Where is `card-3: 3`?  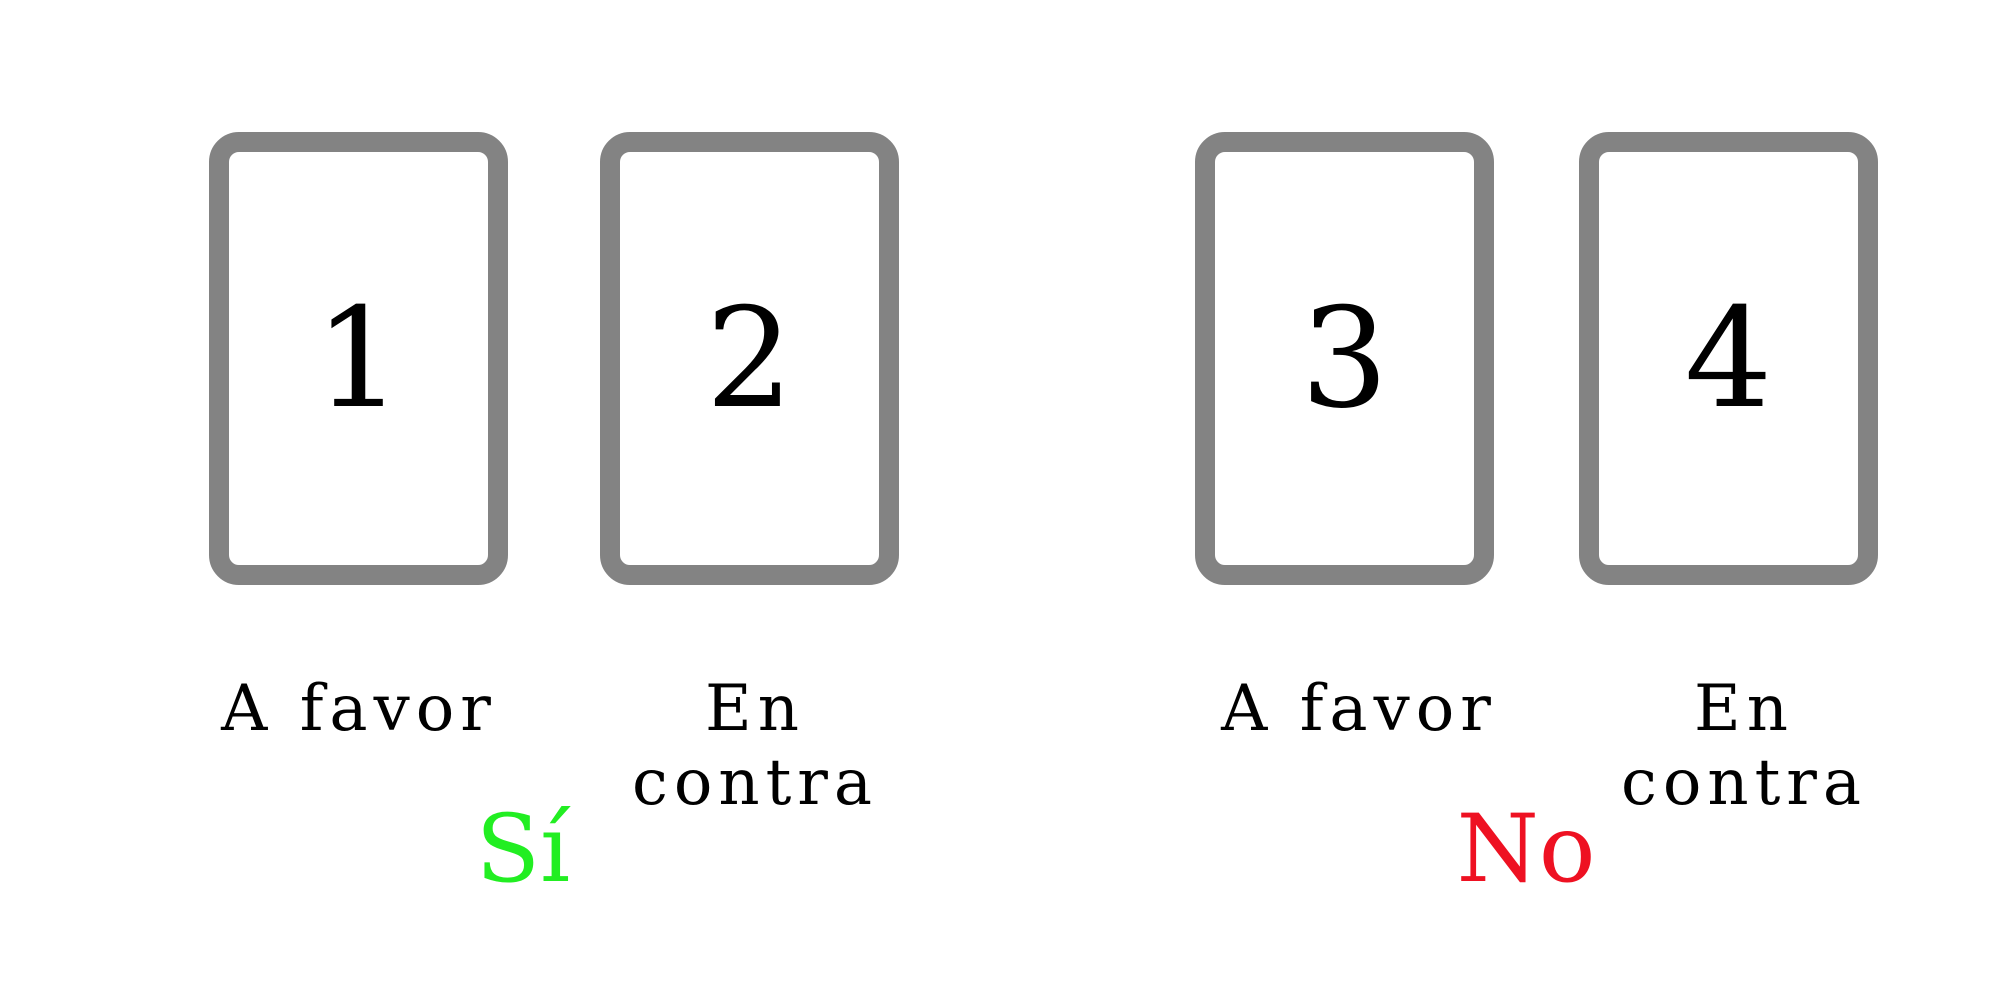 card-3: 3 is located at coordinates (1344, 358).